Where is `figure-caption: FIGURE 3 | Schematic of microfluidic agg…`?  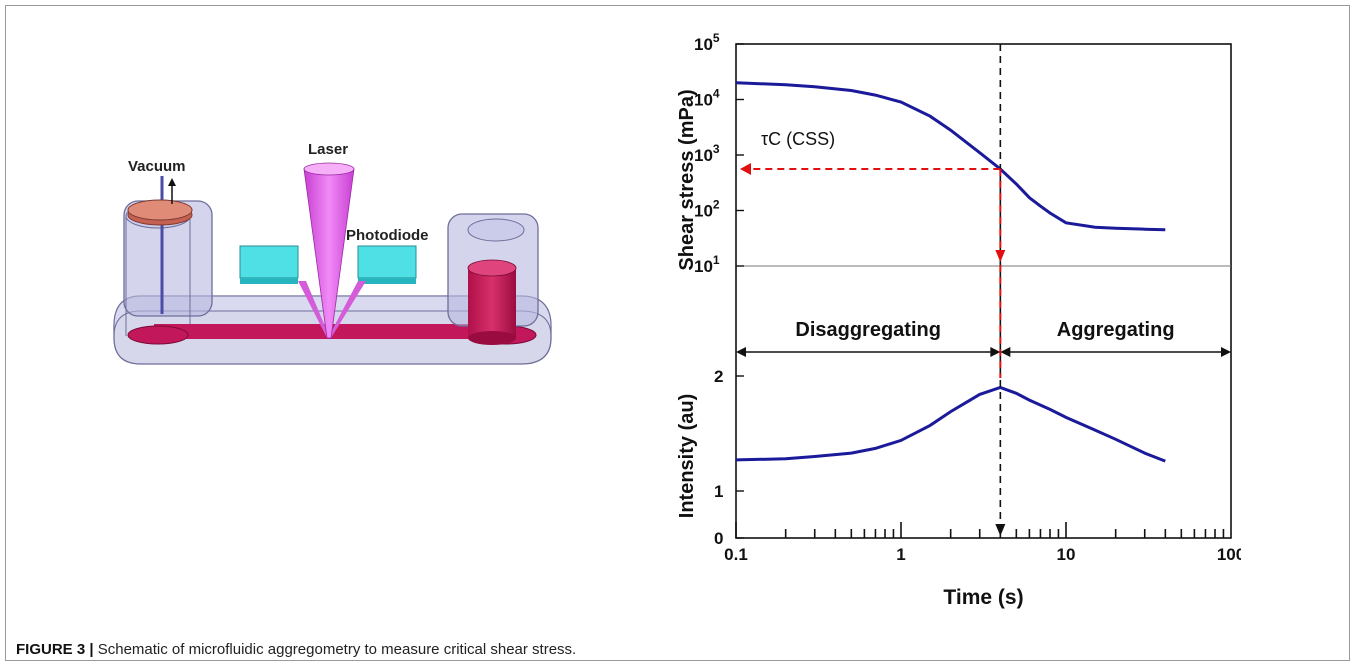
figure-caption: FIGURE 3 | Schematic of microfluidic agg… is located at coordinates (296, 649).